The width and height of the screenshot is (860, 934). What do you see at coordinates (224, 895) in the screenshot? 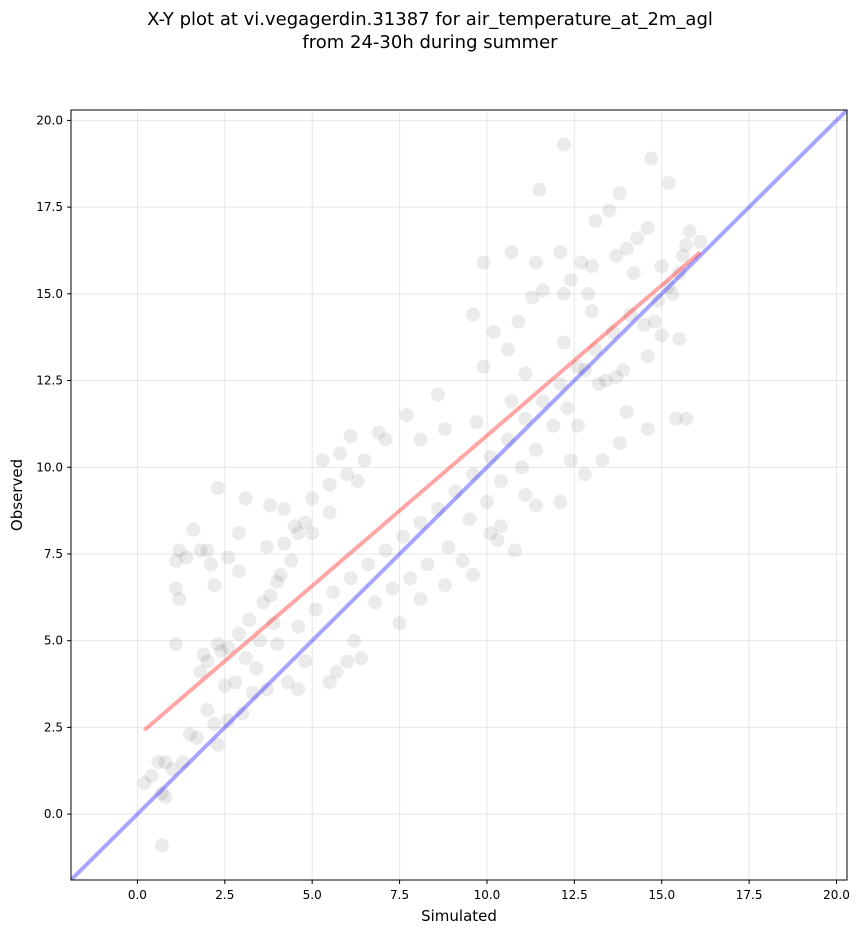
I see `x-tick-label: 2.5` at bounding box center [224, 895].